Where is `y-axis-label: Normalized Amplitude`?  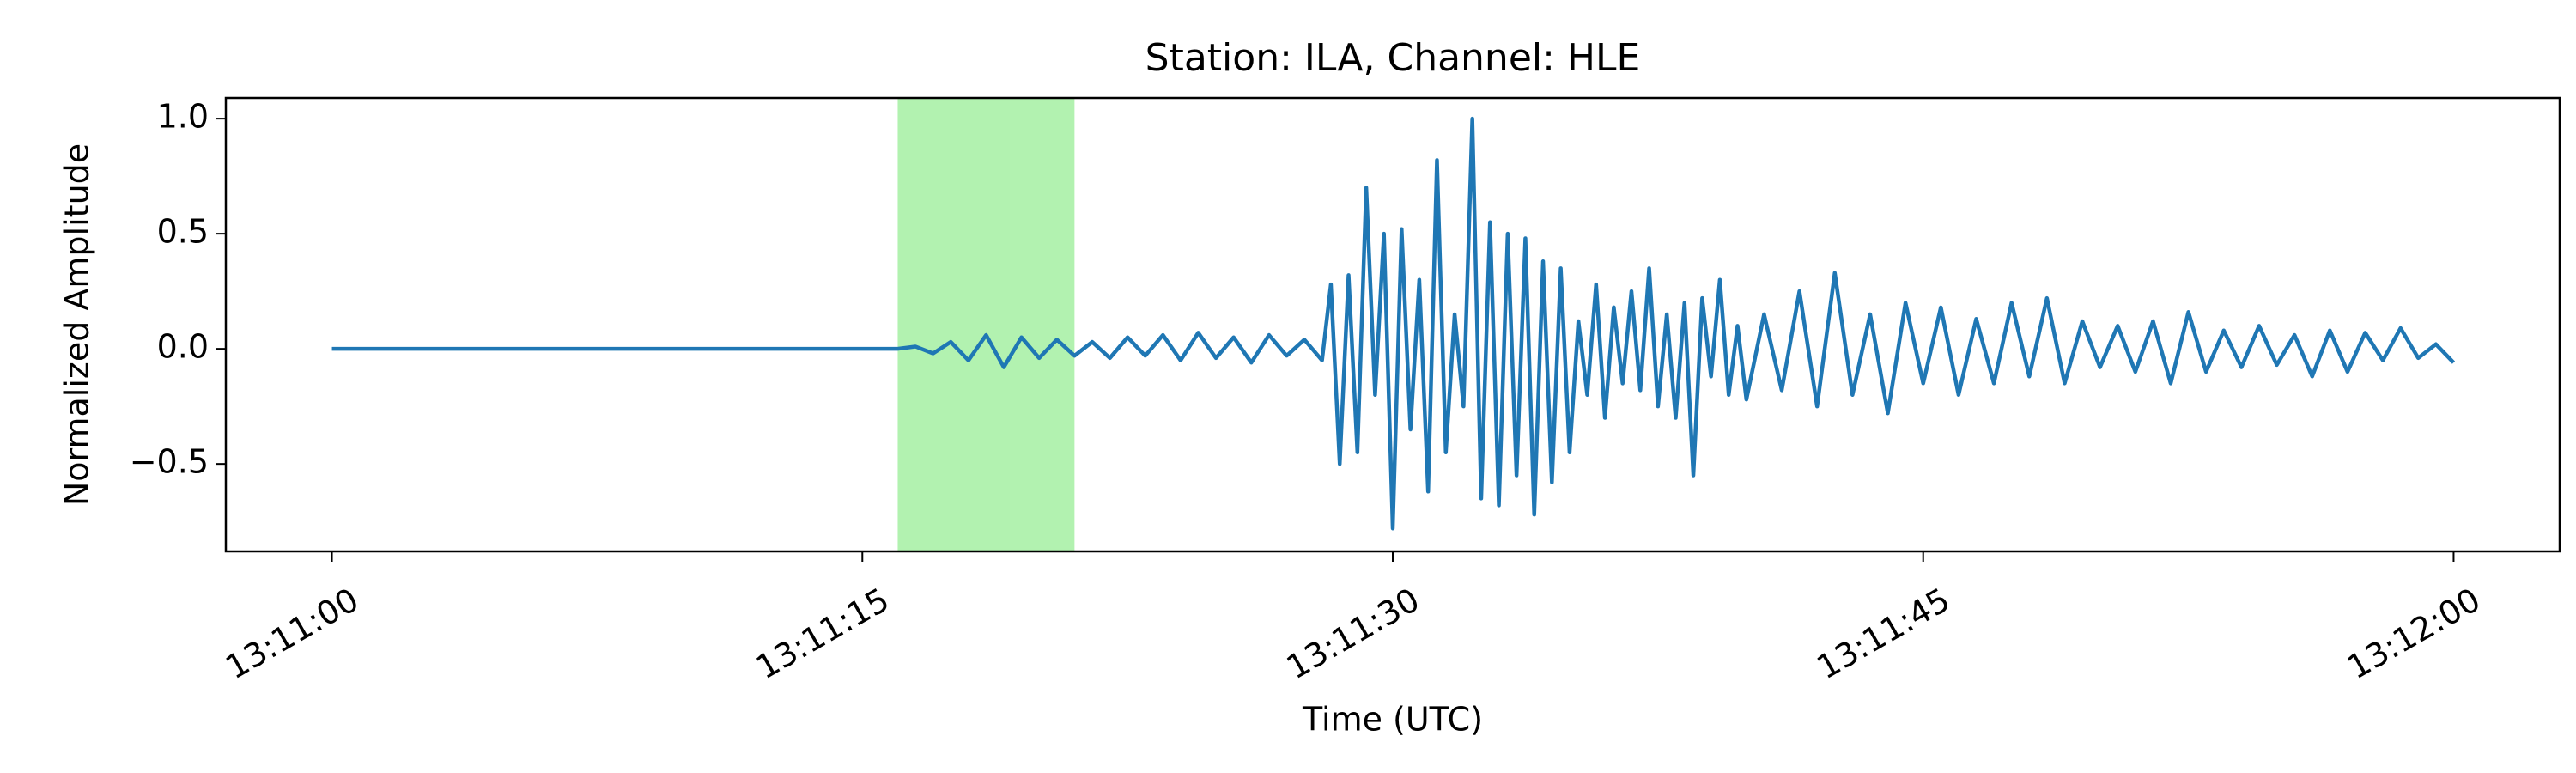 y-axis-label: Normalized Amplitude is located at coordinates (77, 324).